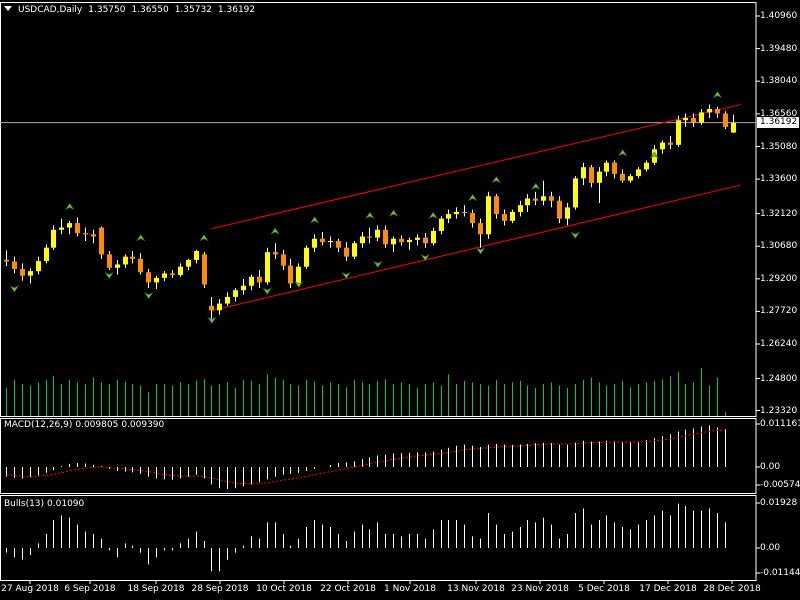  What do you see at coordinates (50, 10) in the screenshot?
I see `symbol-label: USDCAD,Daily` at bounding box center [50, 10].